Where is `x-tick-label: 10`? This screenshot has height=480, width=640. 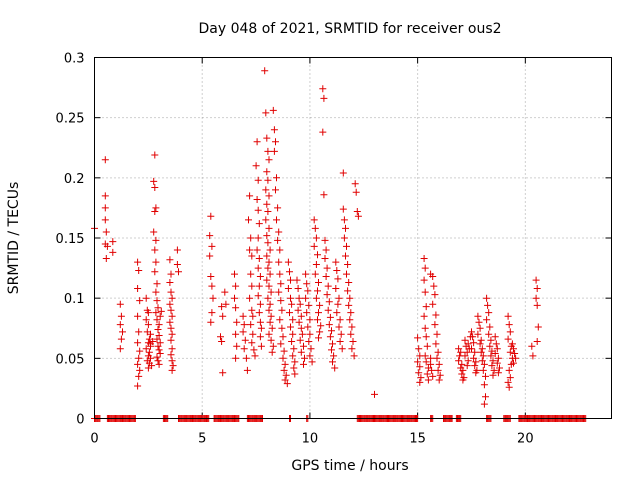
x-tick-label: 10 is located at coordinates (310, 439).